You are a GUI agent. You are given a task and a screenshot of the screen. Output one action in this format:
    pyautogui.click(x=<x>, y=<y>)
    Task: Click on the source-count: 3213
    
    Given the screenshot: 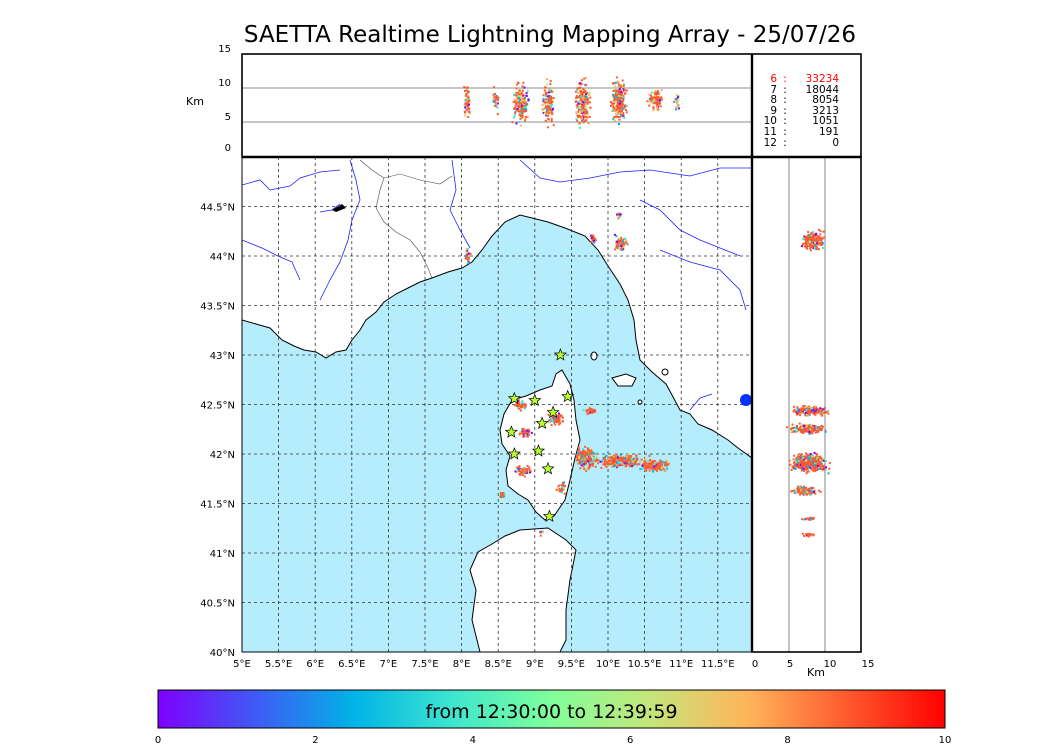 What is the action you would take?
    pyautogui.click(x=825, y=110)
    